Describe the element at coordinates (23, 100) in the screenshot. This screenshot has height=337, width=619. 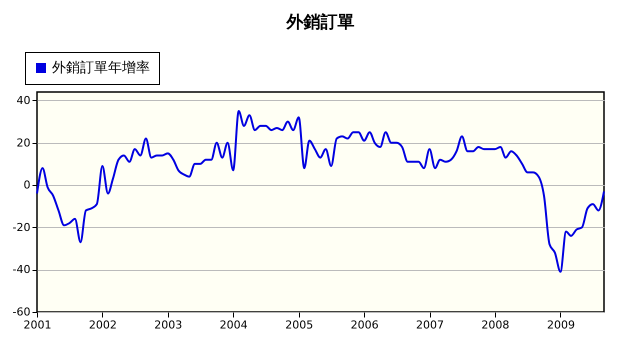
I see `y-tick-label: 40` at that location.